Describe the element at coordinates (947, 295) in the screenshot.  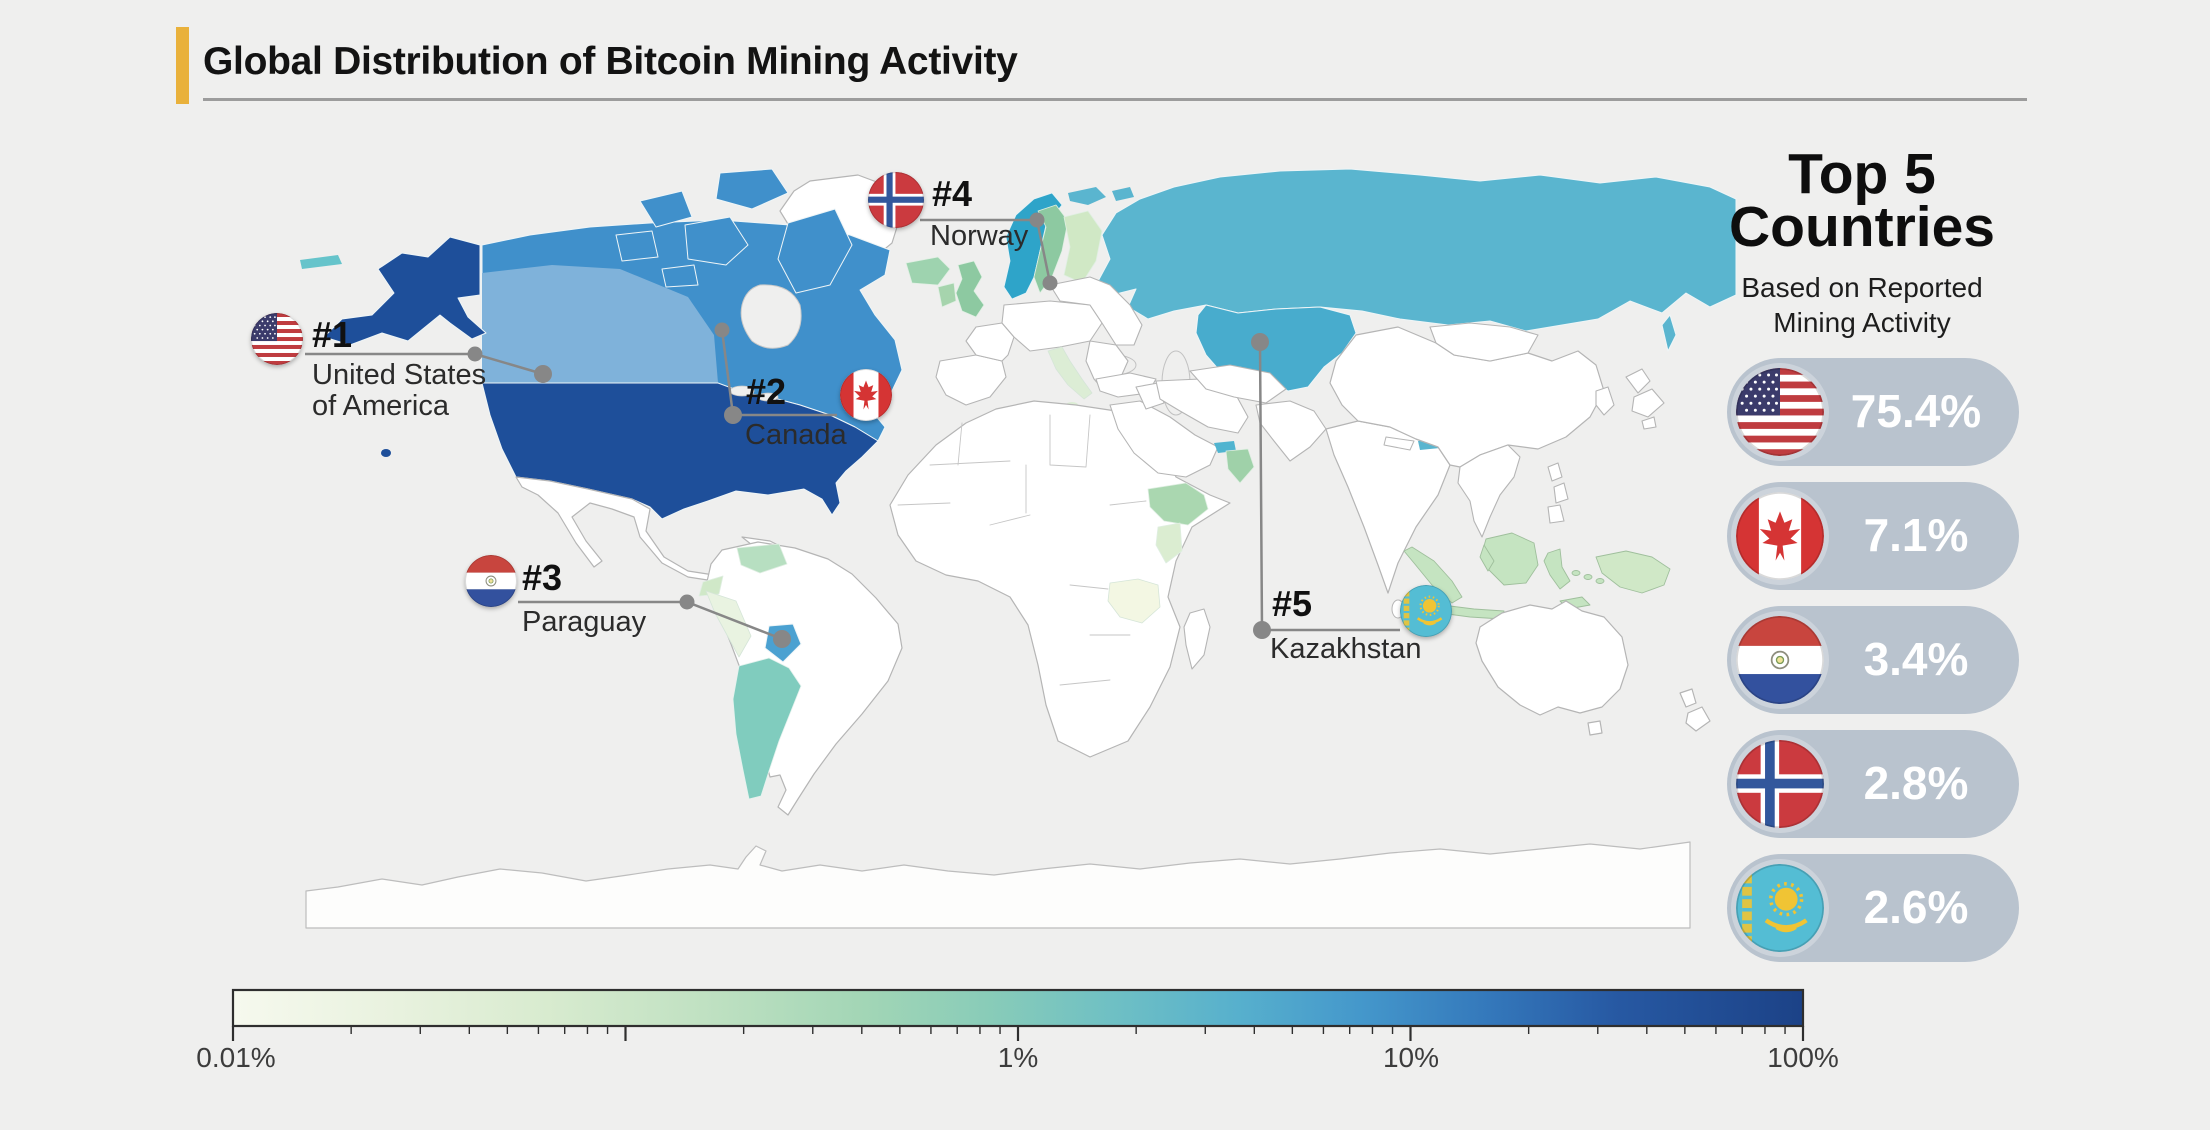
I see `region-ireland` at that location.